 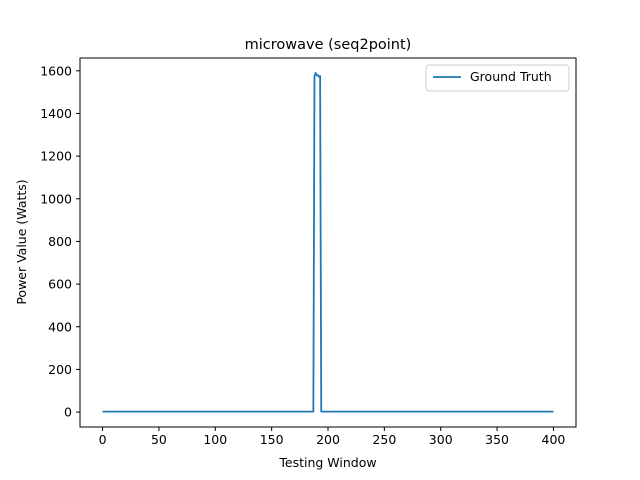 What do you see at coordinates (384, 439) in the screenshot?
I see `x-tick-label: 250` at bounding box center [384, 439].